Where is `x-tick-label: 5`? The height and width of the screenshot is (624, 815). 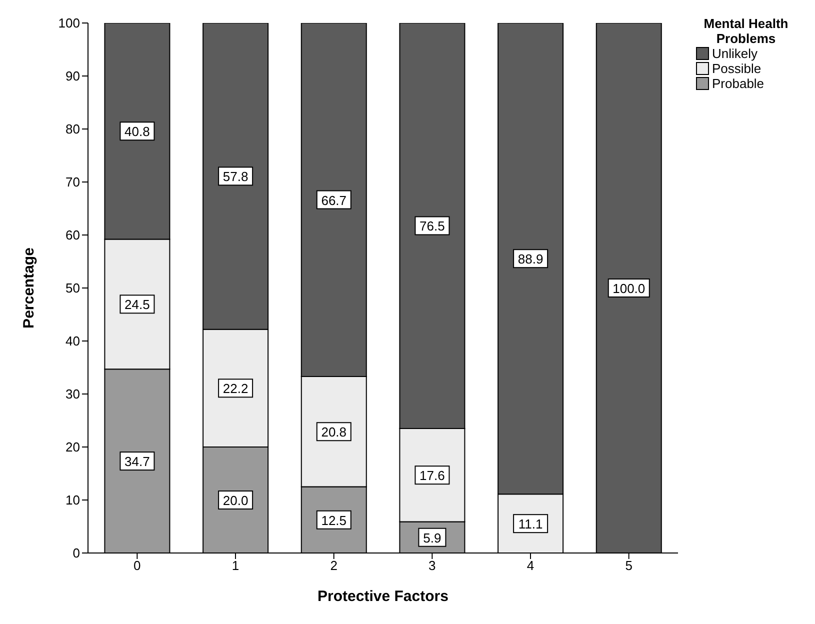 x-tick-label: 5 is located at coordinates (628, 566).